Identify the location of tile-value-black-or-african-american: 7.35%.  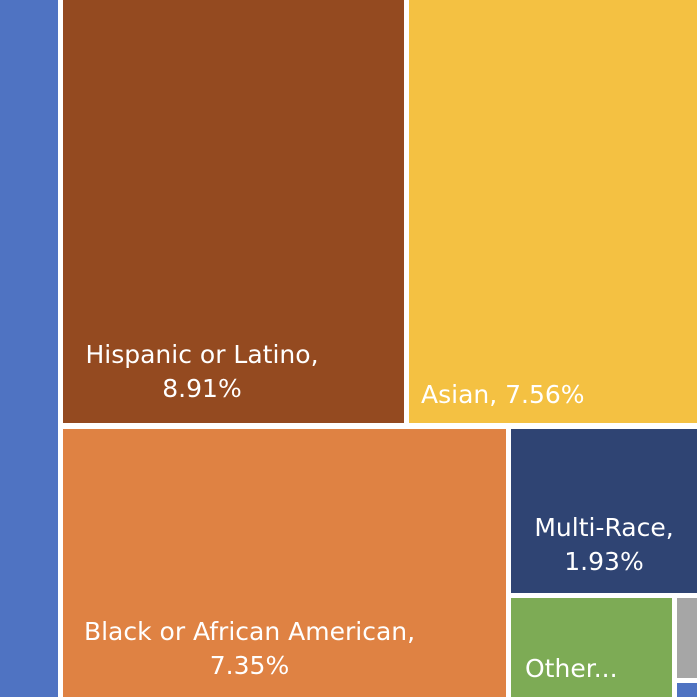
(249, 665).